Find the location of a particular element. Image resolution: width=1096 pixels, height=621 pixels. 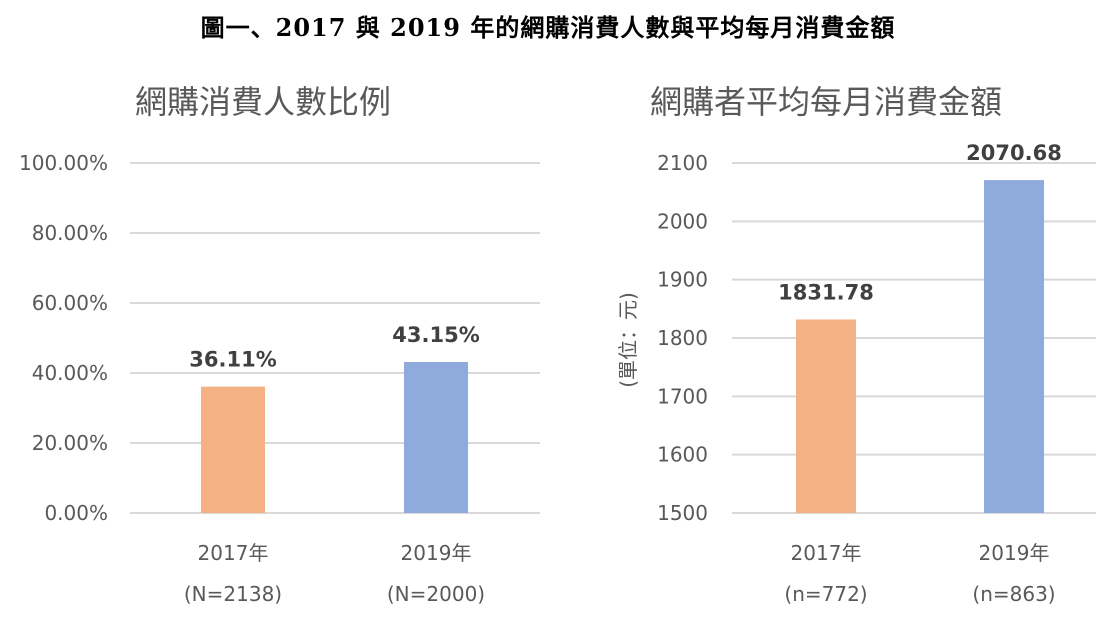

y-tick-label: 1500 is located at coordinates (682, 513).